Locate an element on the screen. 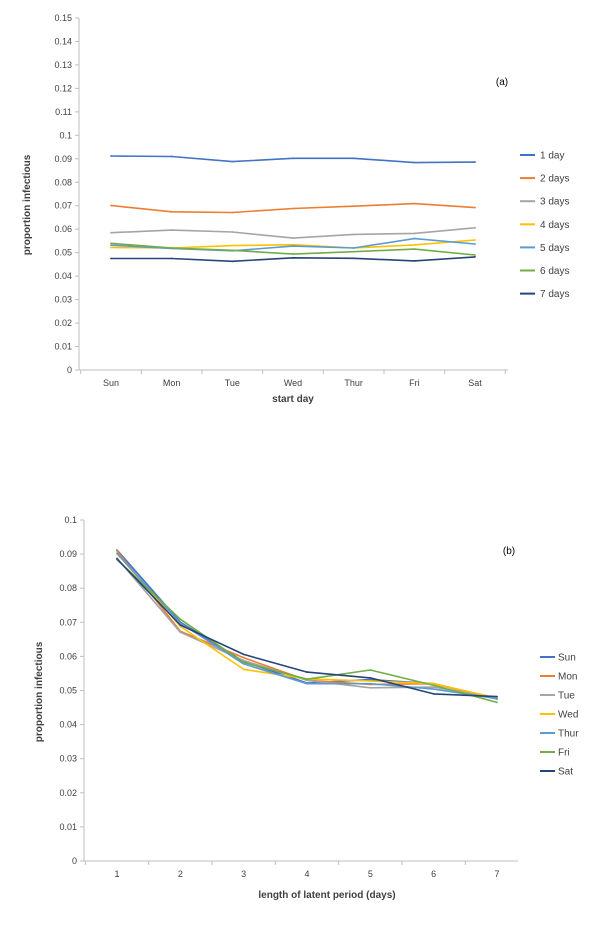 The image size is (616, 931). y-tick-label: 0.12 is located at coordinates (63, 88).